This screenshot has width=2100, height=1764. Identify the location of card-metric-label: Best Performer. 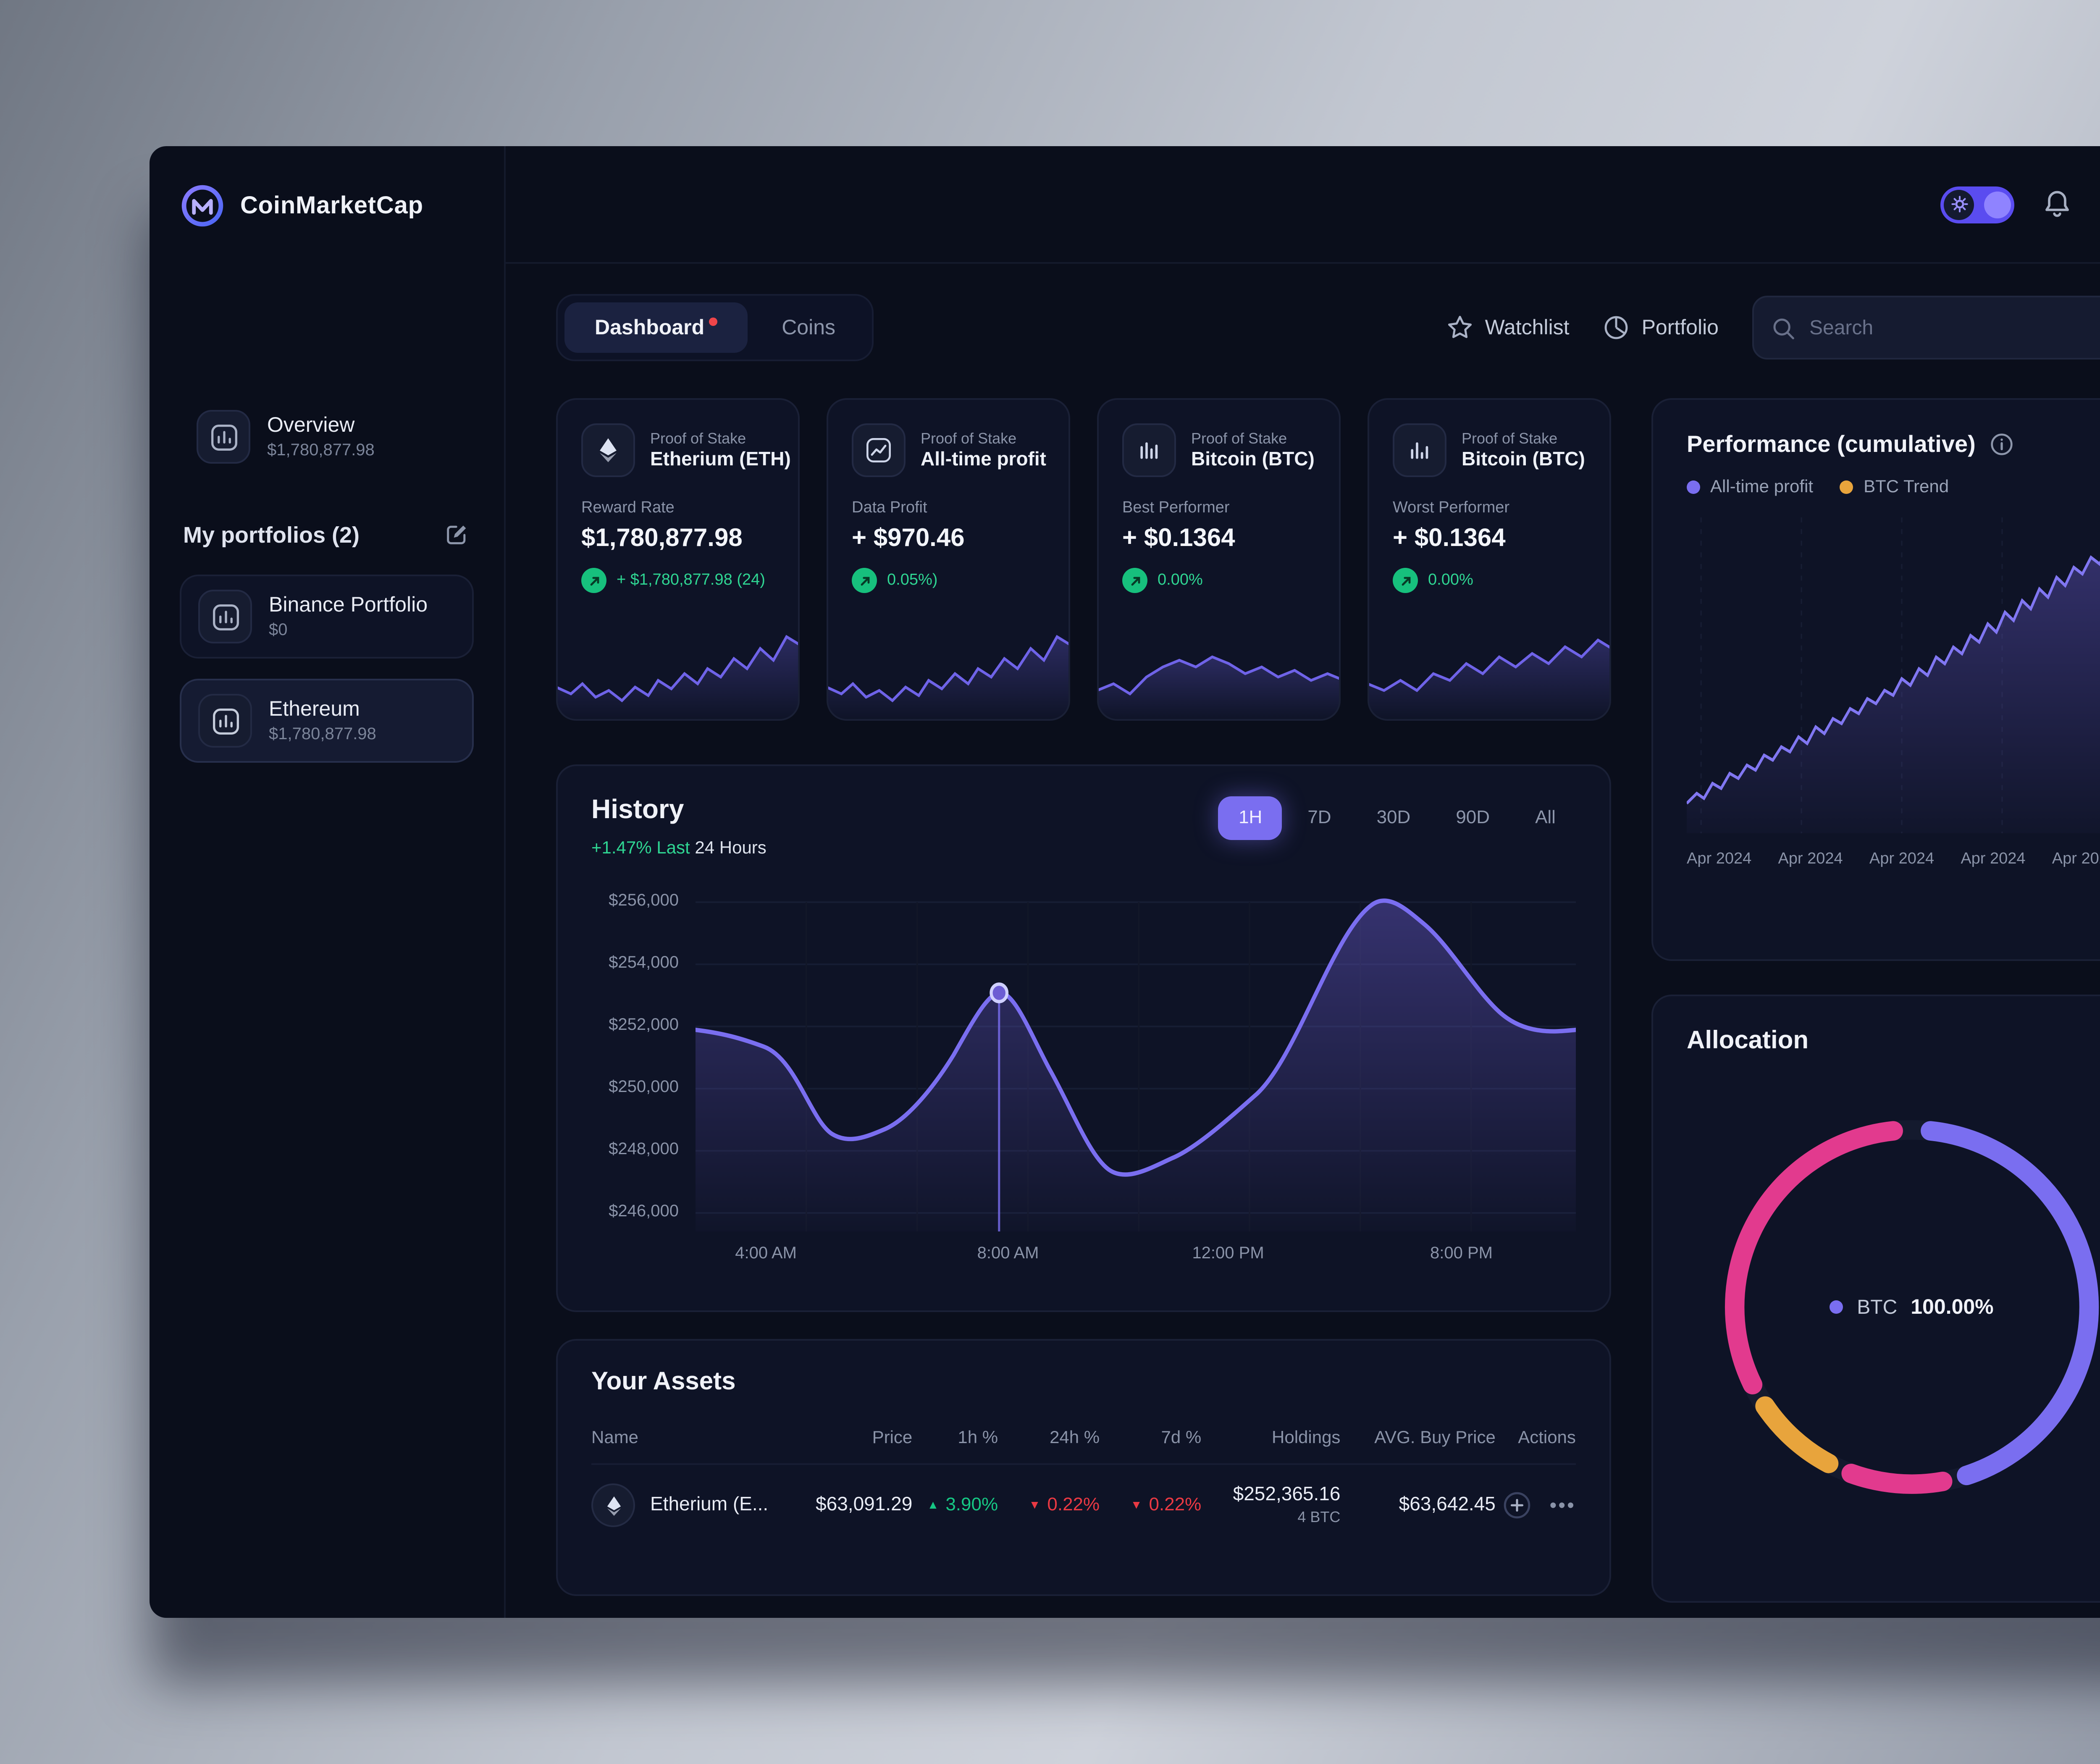
(1176, 508).